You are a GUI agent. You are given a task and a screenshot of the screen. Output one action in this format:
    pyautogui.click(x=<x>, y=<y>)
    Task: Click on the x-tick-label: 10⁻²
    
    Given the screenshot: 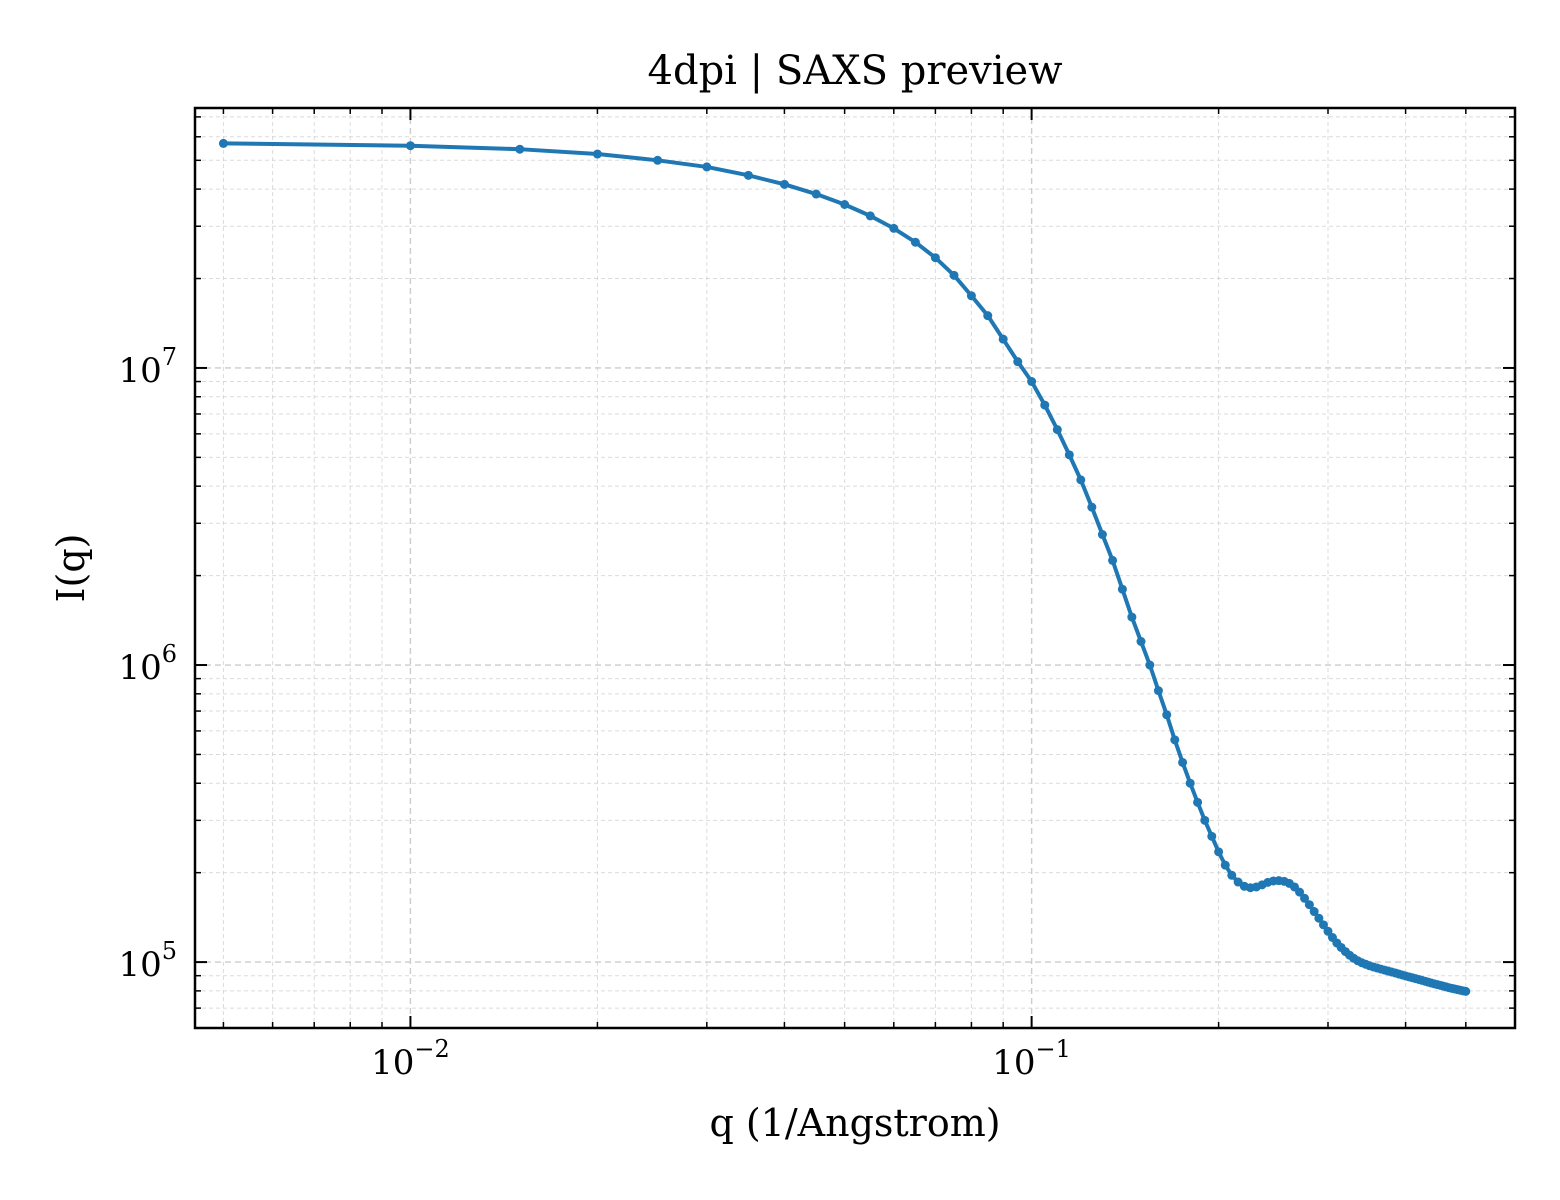 What is the action you would take?
    pyautogui.click(x=410, y=1059)
    